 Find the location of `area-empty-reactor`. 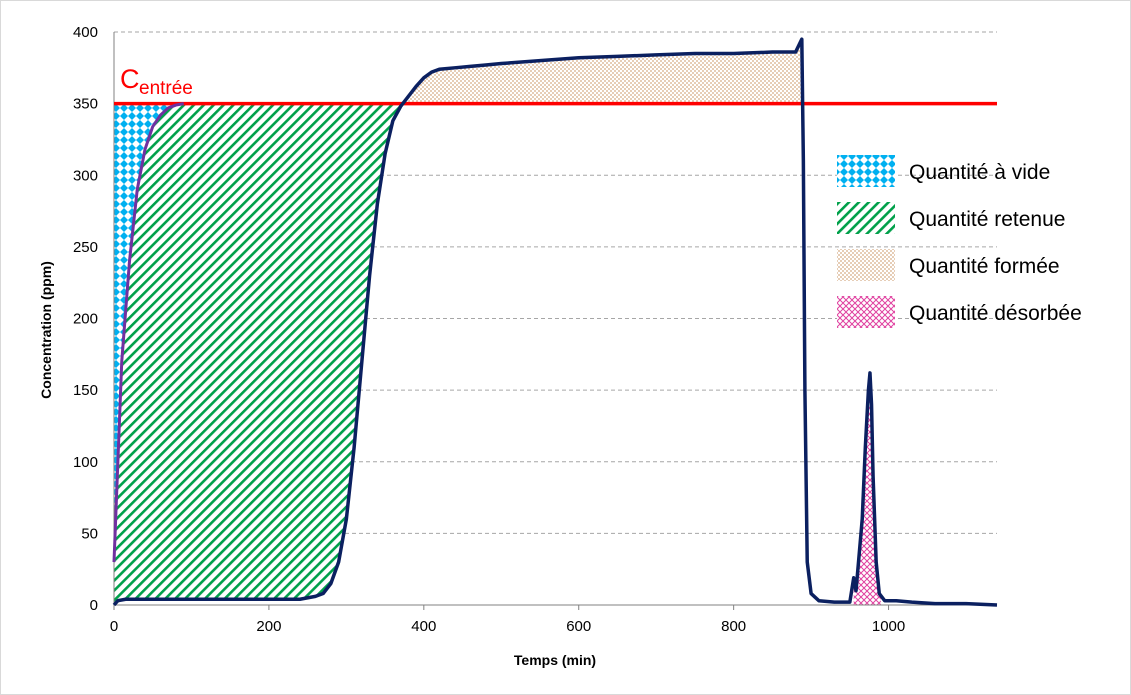

area-empty-reactor is located at coordinates (149, 333).